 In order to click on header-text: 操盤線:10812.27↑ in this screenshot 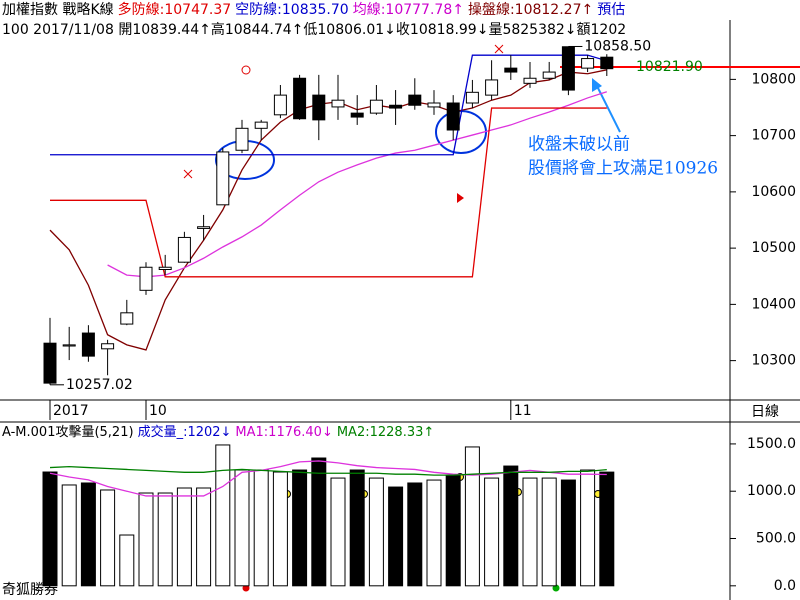, I will do `click(530, 10)`.